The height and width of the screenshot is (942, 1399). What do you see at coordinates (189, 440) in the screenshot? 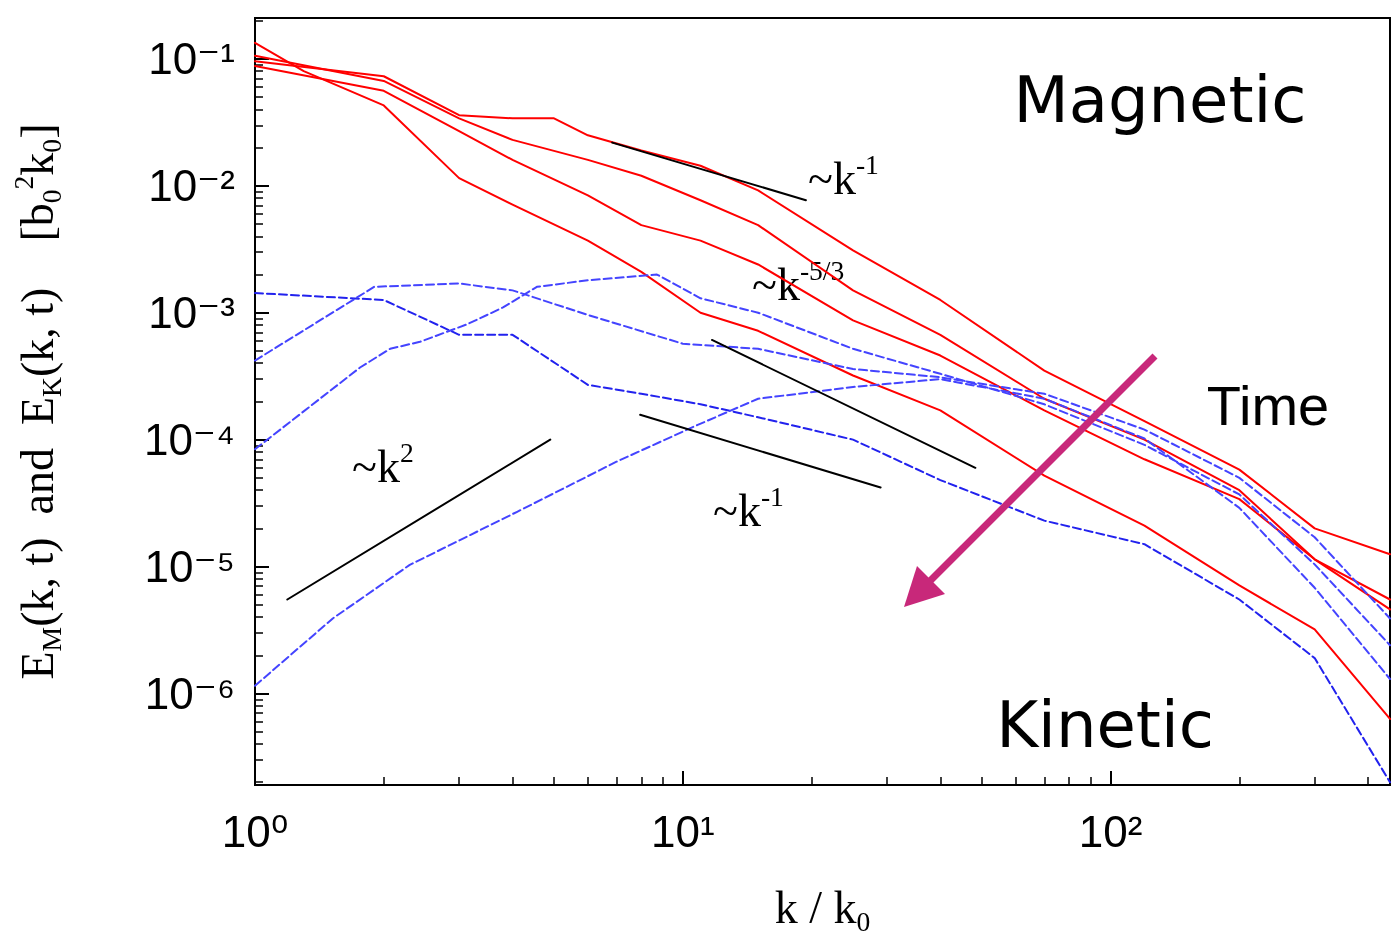
I see `y-tick-label: 10⁻⁴` at bounding box center [189, 440].